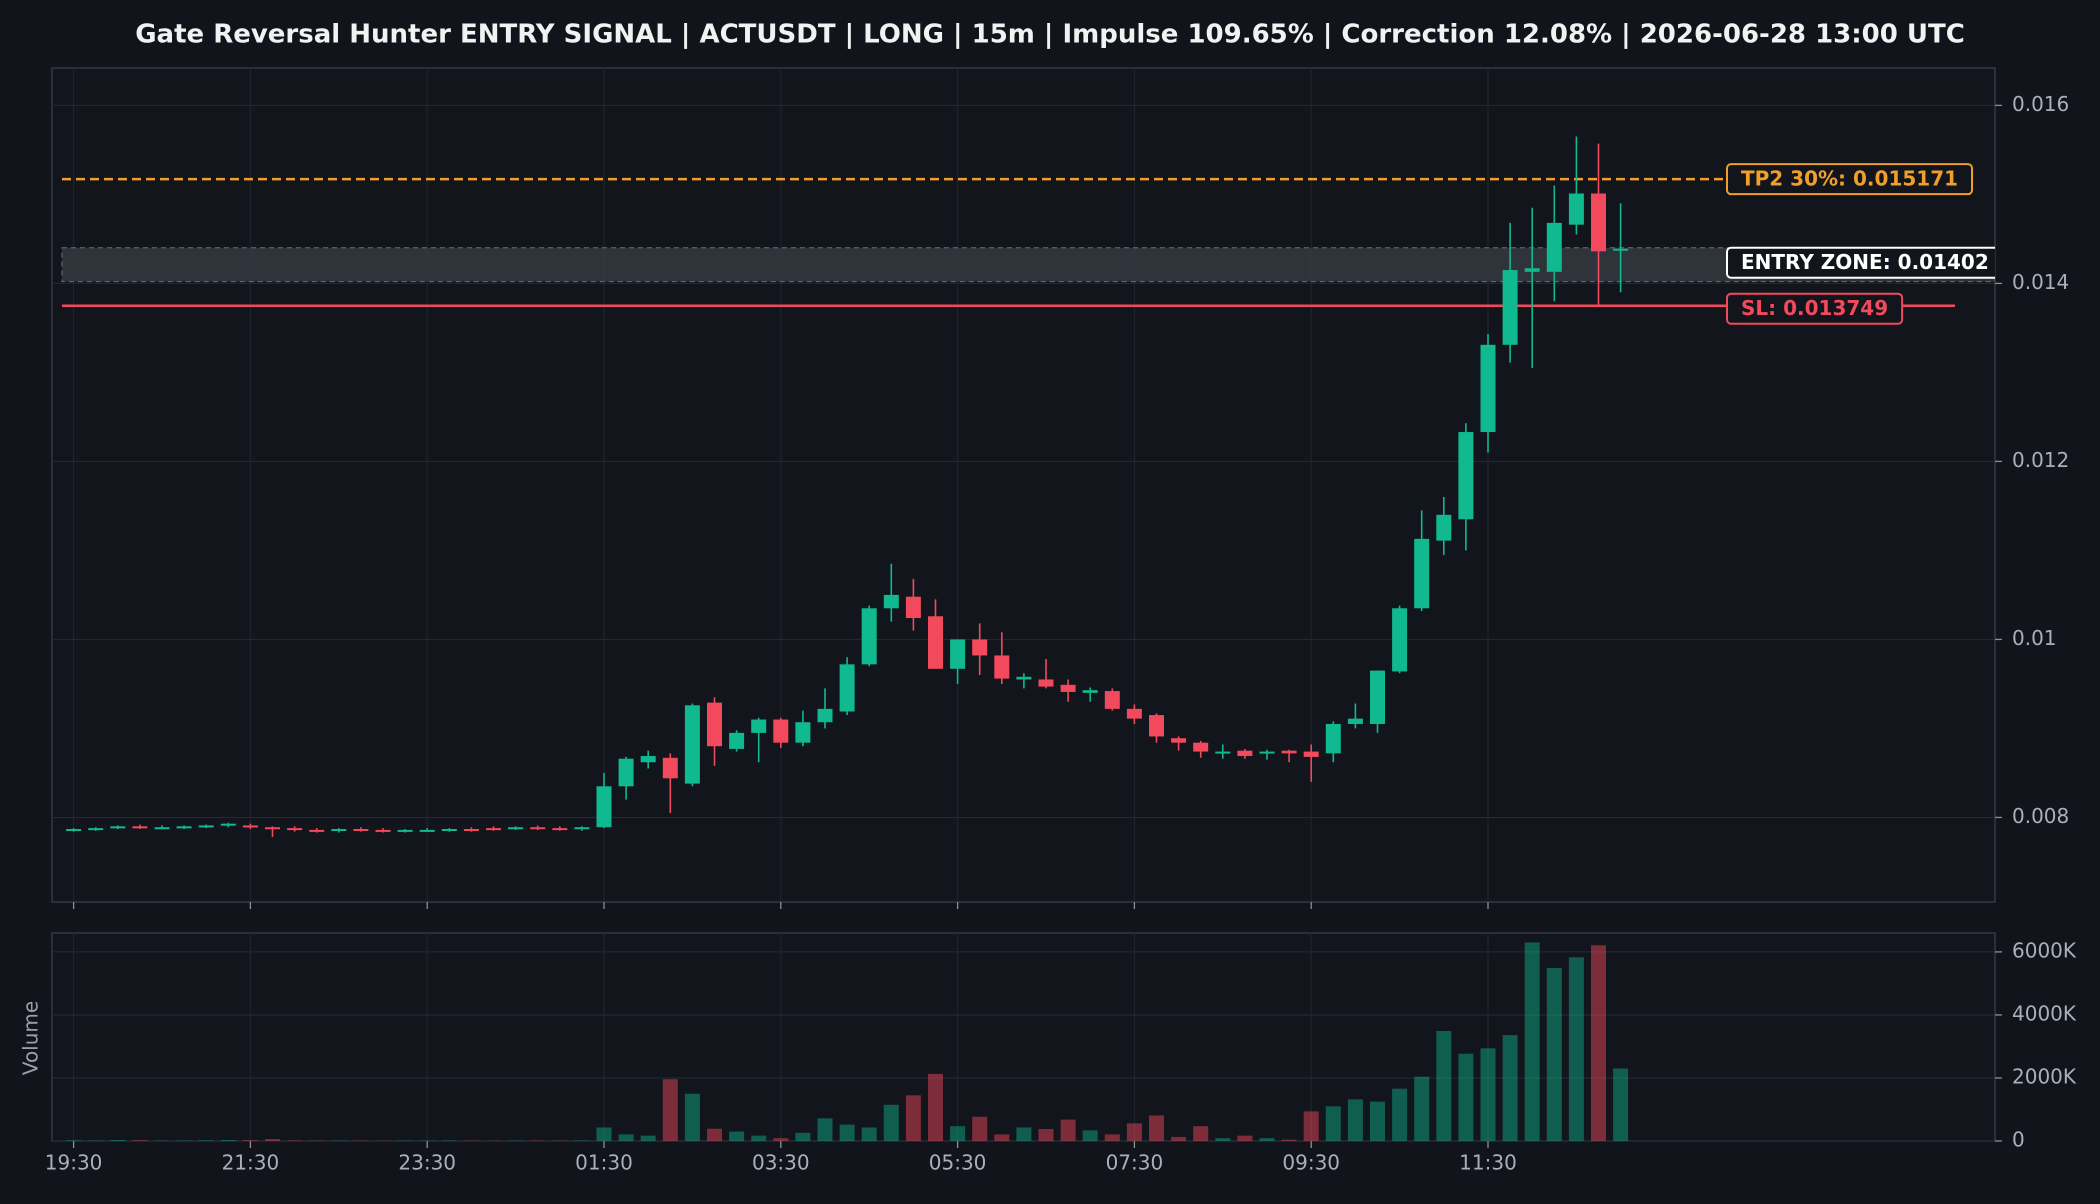 This screenshot has width=2100, height=1204. I want to click on level-label-text: SL: 0.013749, so click(1814, 308).